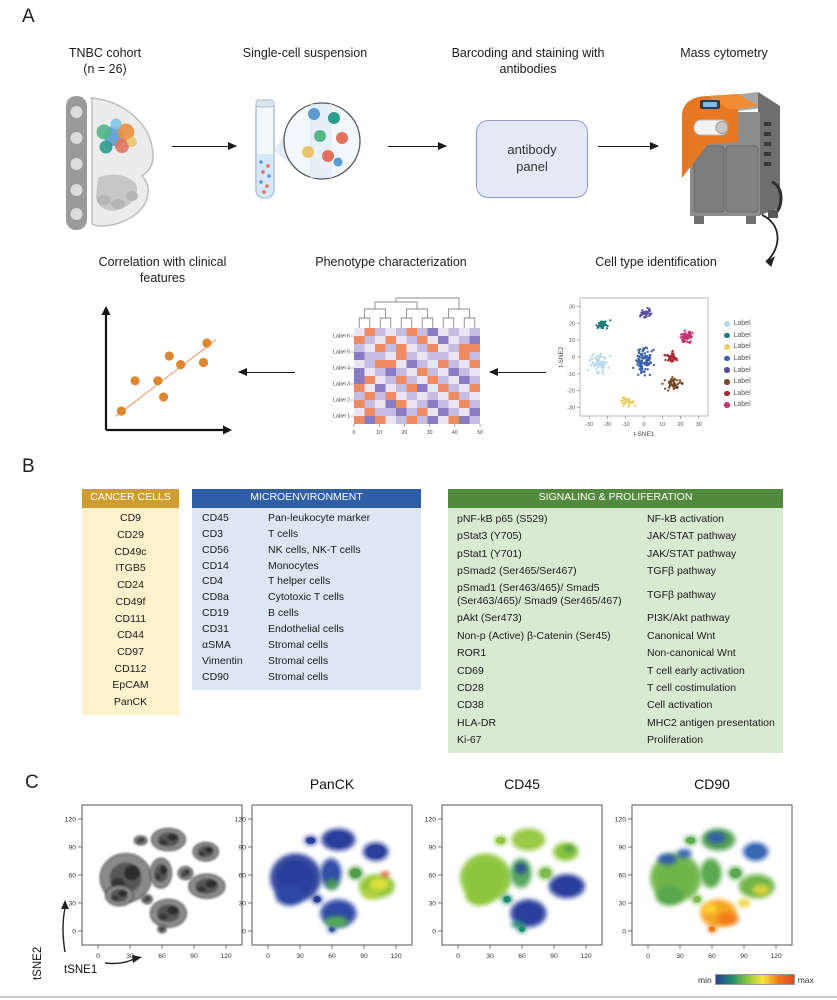 The image size is (837, 1000). Describe the element at coordinates (306, 498) in the screenshot. I see `microenvironment-header: MICROENVIRONMENT` at that location.